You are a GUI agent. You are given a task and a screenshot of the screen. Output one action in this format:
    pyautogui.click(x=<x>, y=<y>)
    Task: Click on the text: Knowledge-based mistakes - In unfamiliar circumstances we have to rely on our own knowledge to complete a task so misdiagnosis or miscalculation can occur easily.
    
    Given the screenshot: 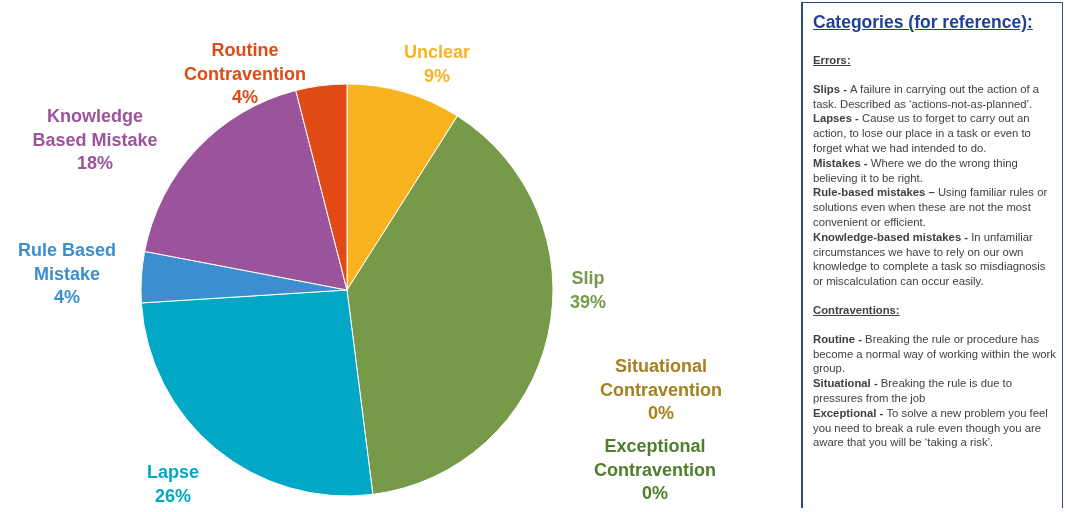 What is the action you would take?
    pyautogui.click(x=930, y=259)
    